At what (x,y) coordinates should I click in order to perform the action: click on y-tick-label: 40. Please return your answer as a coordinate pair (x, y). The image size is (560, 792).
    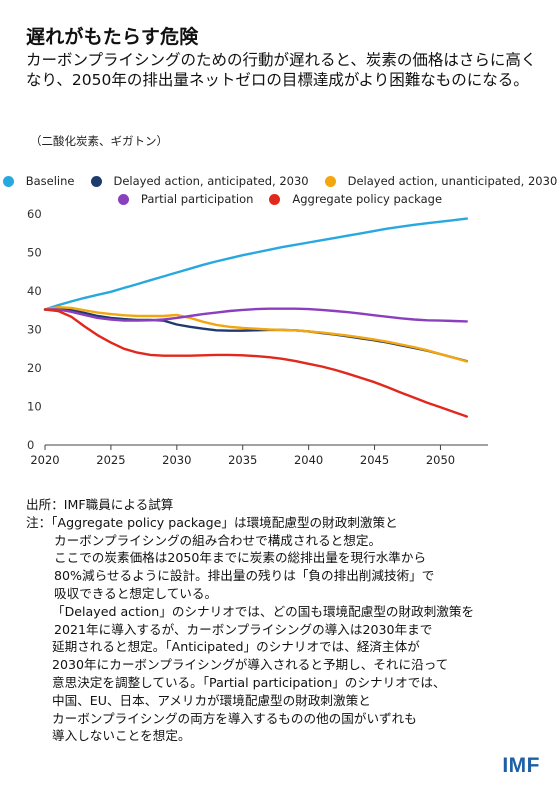
    Looking at the image, I should click on (34, 291).